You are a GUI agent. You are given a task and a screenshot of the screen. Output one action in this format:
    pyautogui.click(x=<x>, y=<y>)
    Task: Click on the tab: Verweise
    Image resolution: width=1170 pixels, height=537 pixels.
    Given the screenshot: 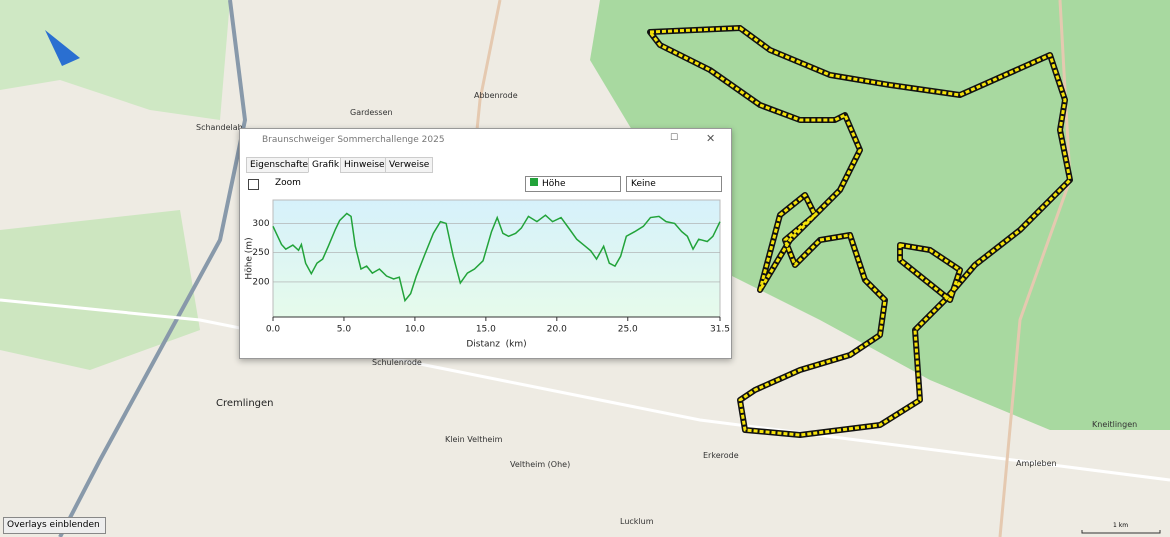 What is the action you would take?
    pyautogui.click(x=409, y=165)
    